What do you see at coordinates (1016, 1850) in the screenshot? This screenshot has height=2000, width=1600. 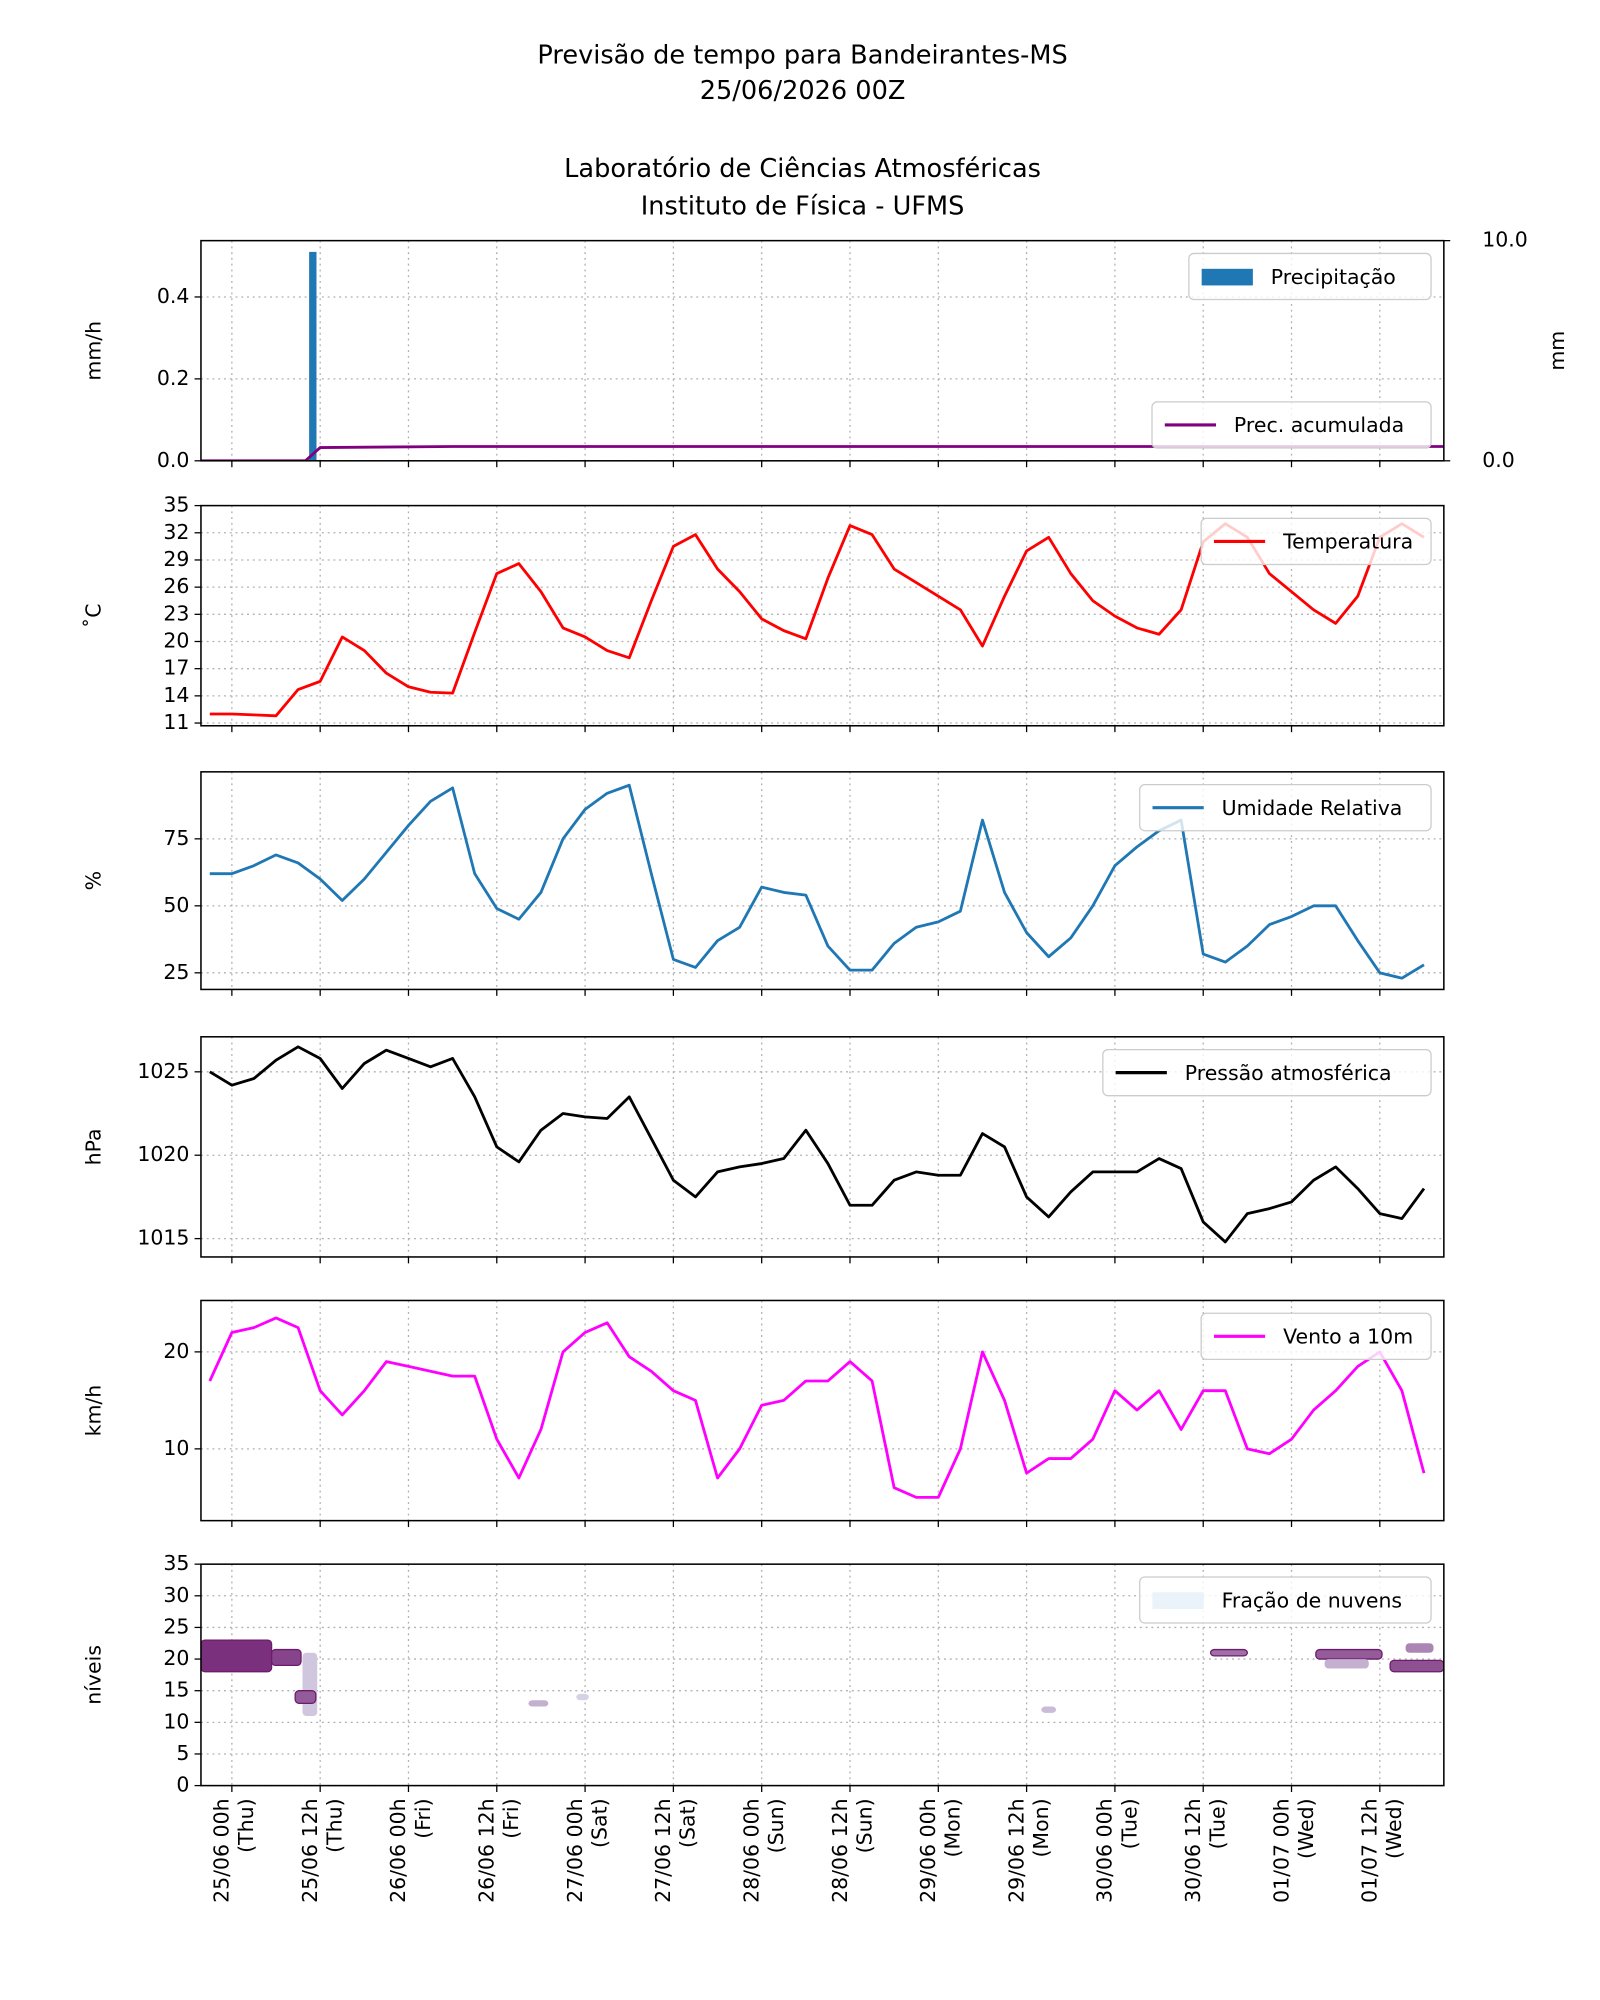 I see `x-tick-label-line: 29/06 12h` at bounding box center [1016, 1850].